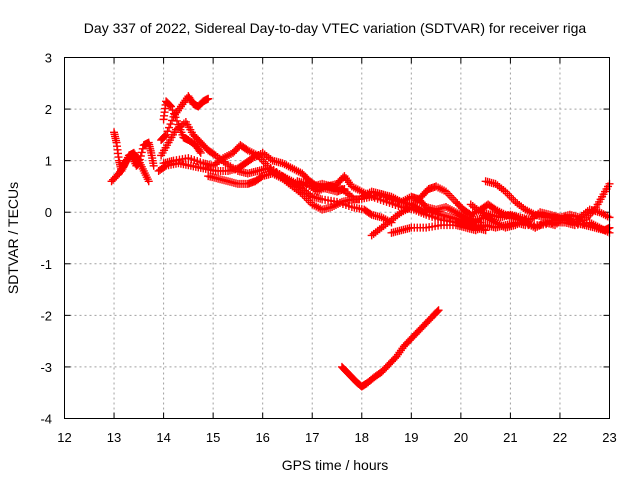 The image size is (640, 480). Describe the element at coordinates (13, 238) in the screenshot. I see `y-axis-label: SDTVAR / TECUs` at that location.